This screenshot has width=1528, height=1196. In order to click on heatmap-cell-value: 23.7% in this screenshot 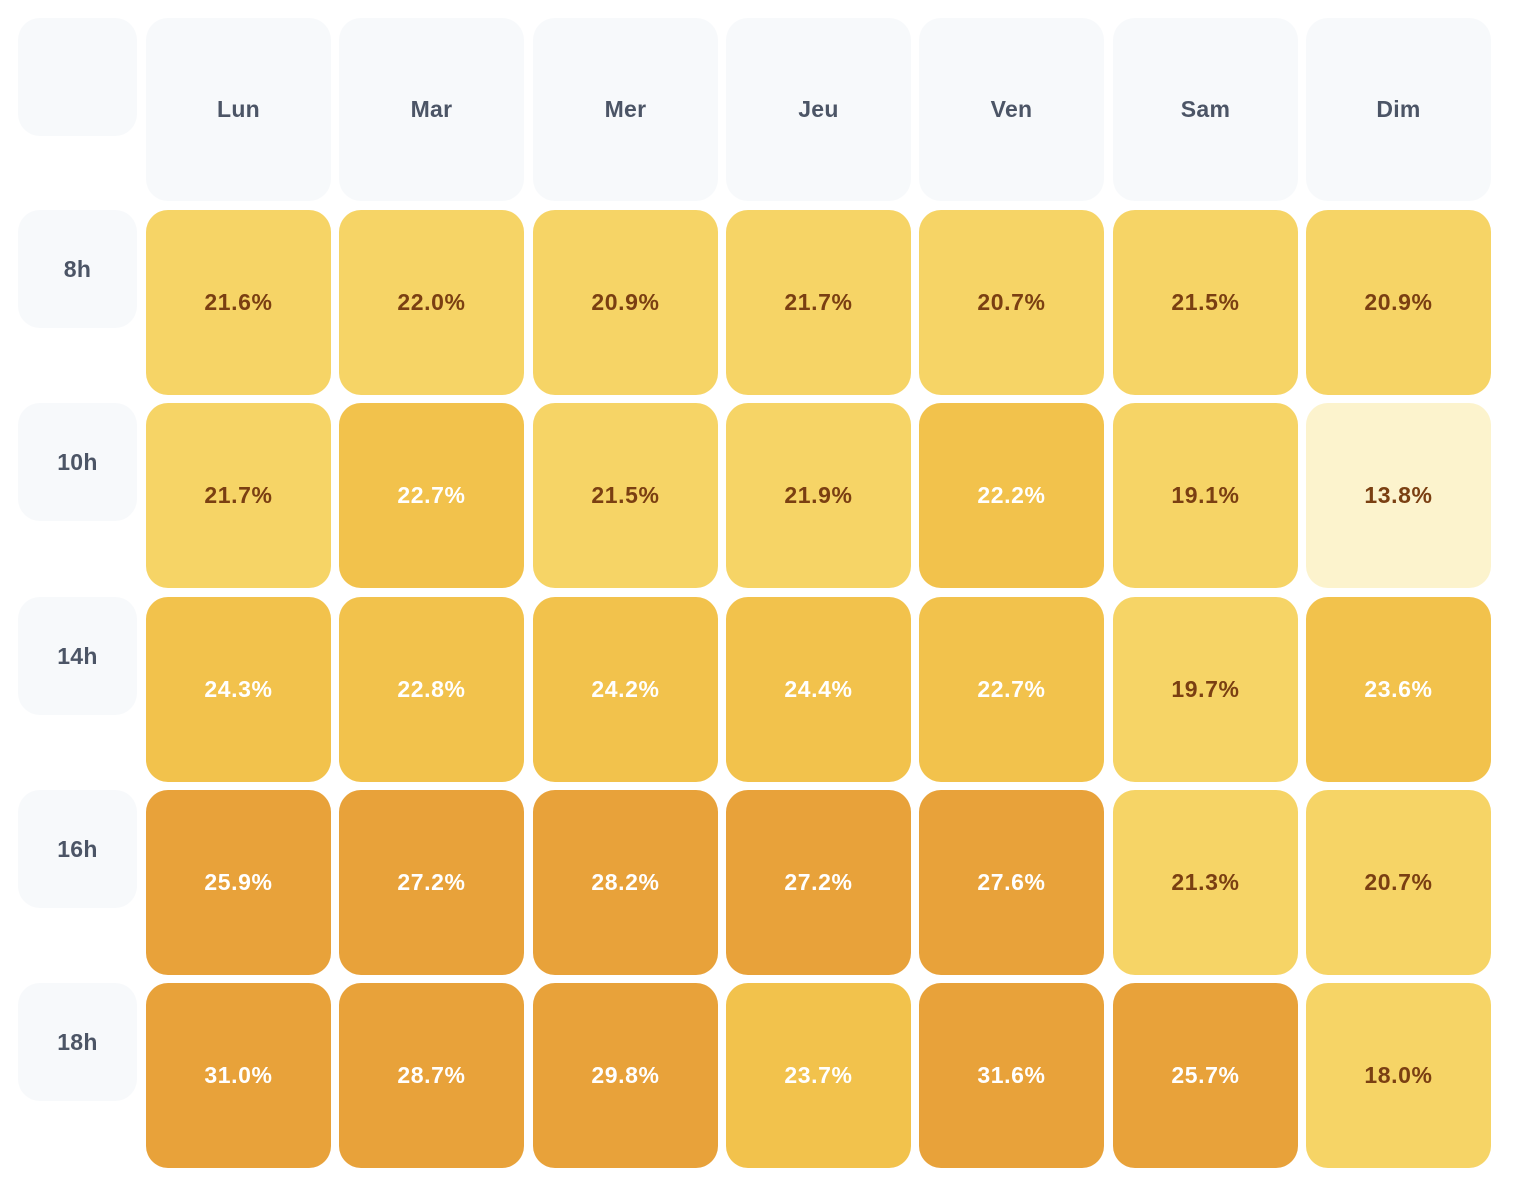, I will do `click(818, 1075)`.